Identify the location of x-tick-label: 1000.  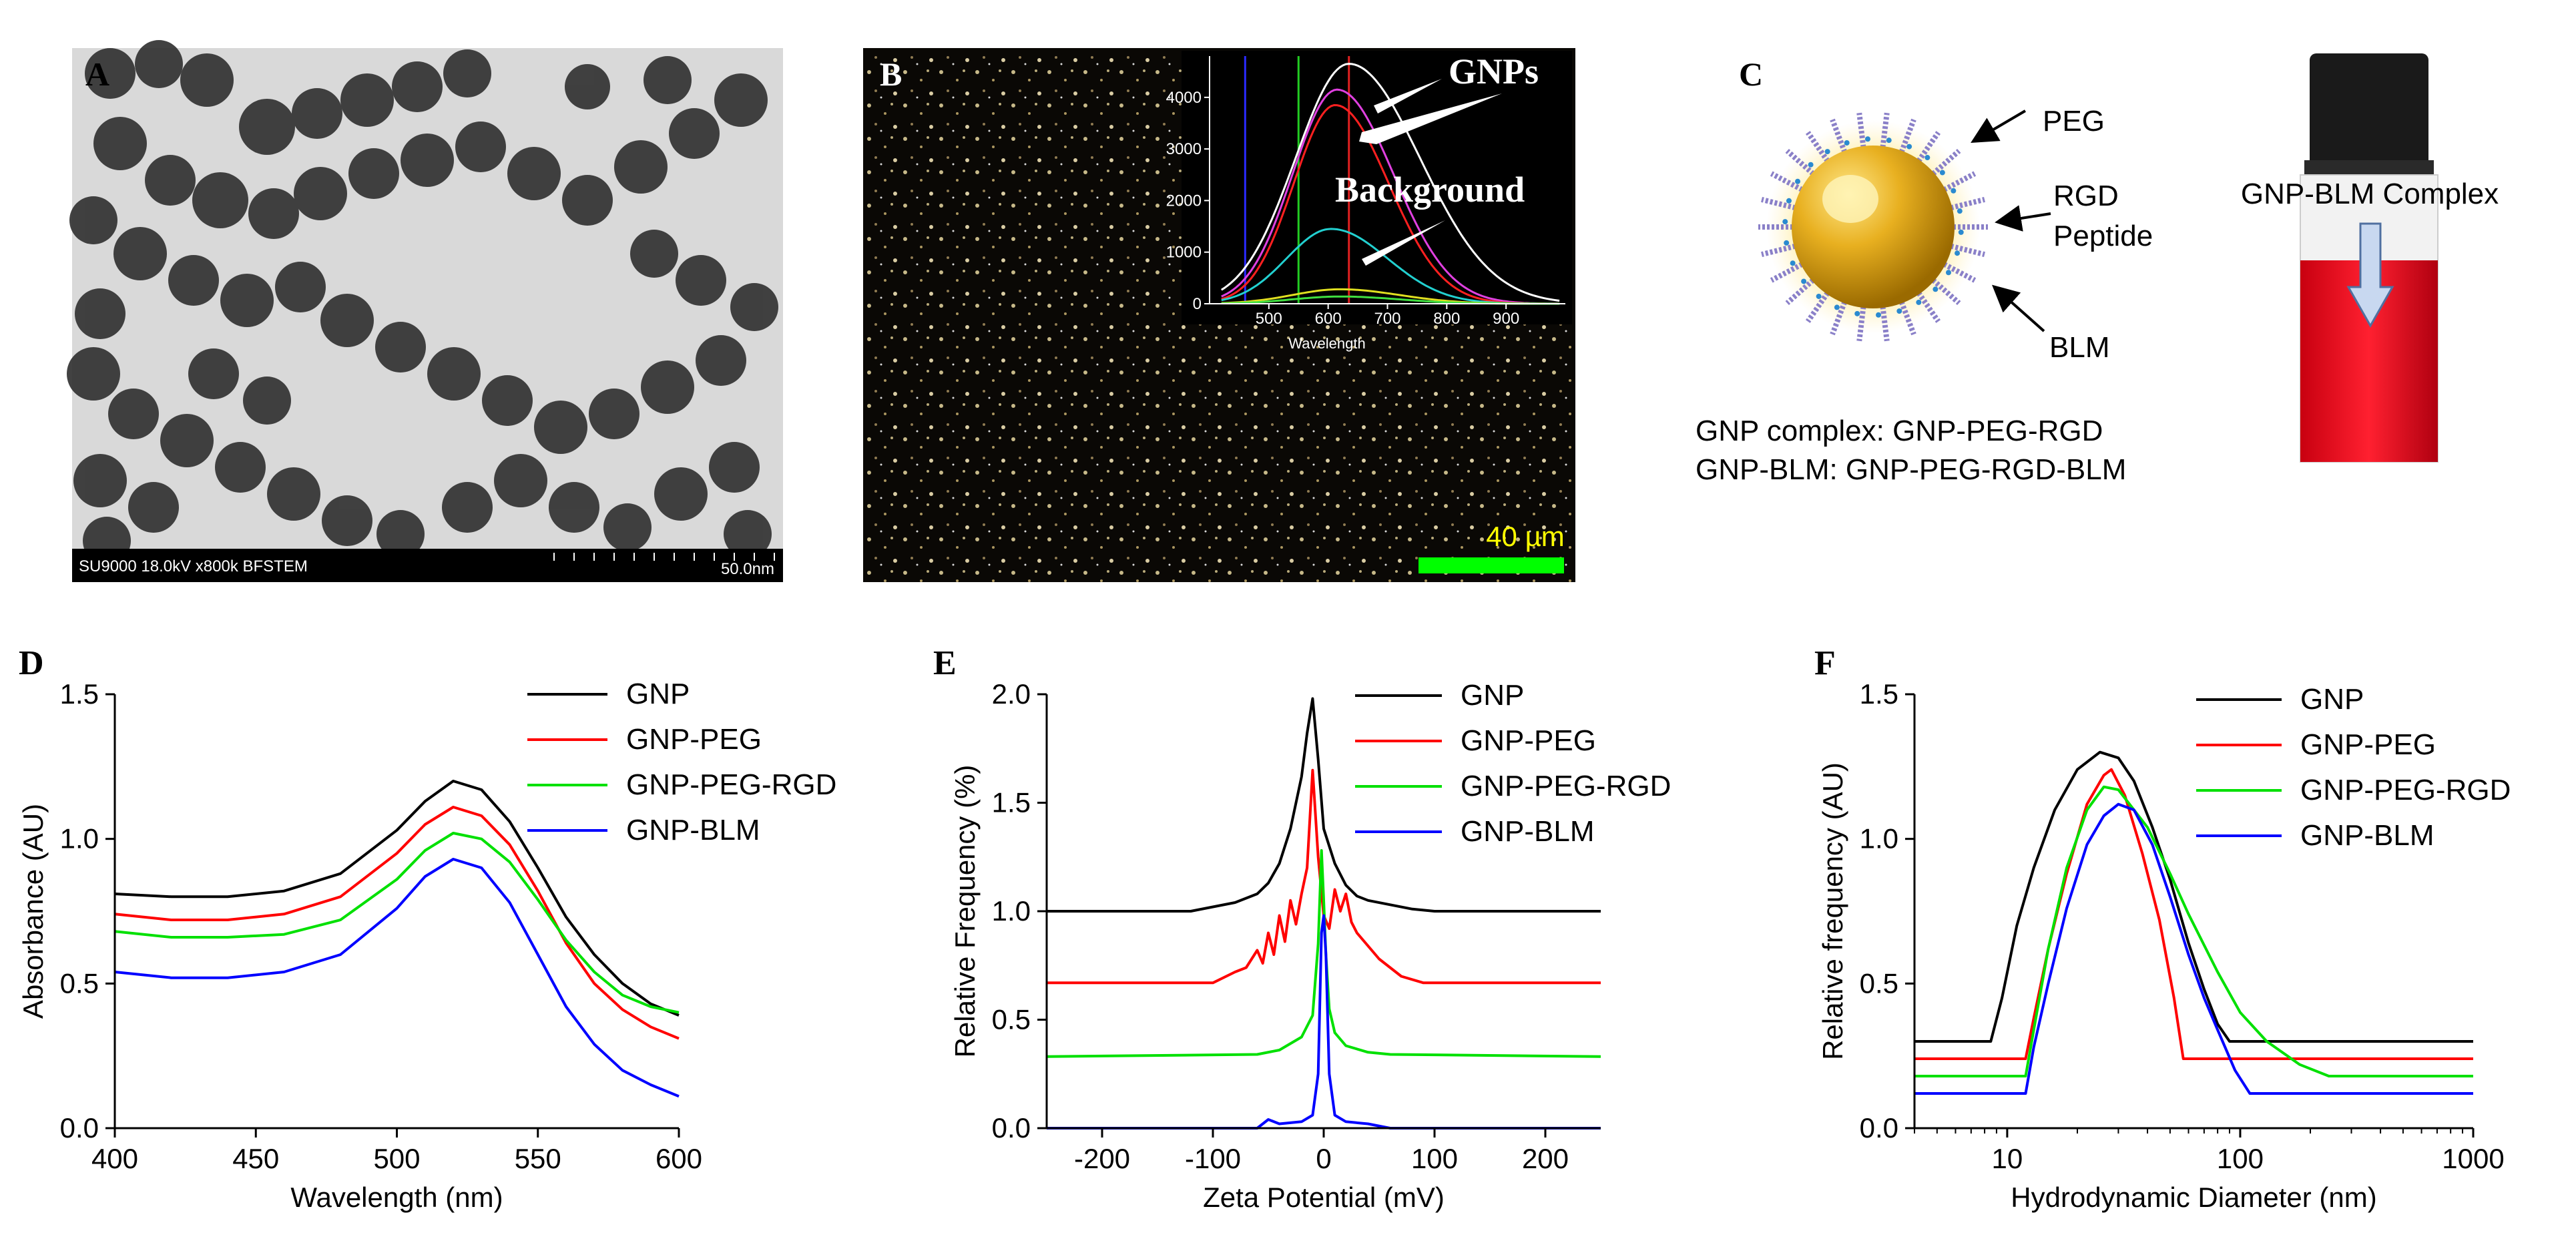
(2473, 1158).